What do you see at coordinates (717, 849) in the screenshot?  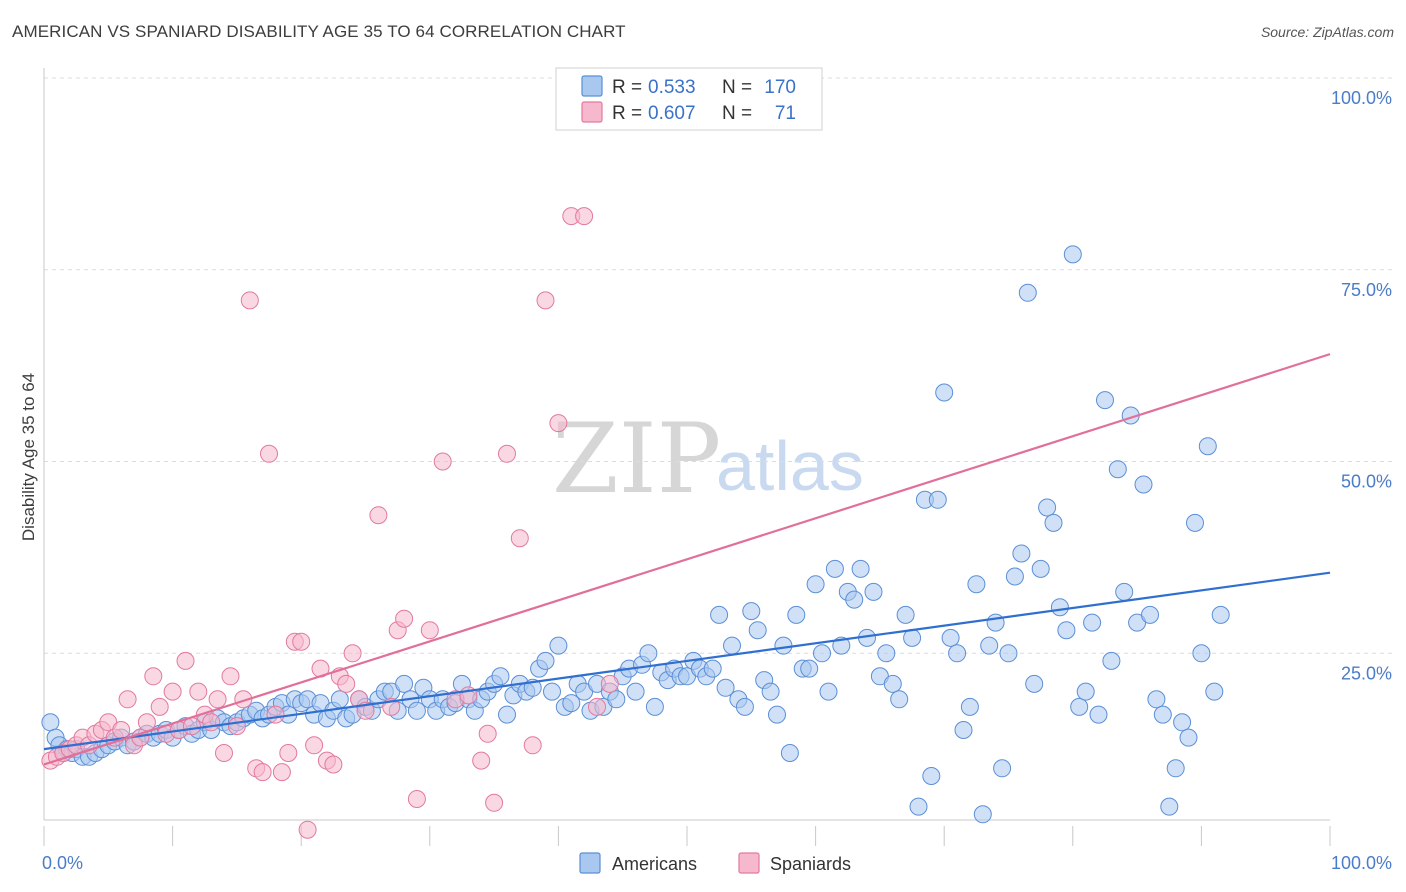 I see `x-ticks: 0.0% 100.0%` at bounding box center [717, 849].